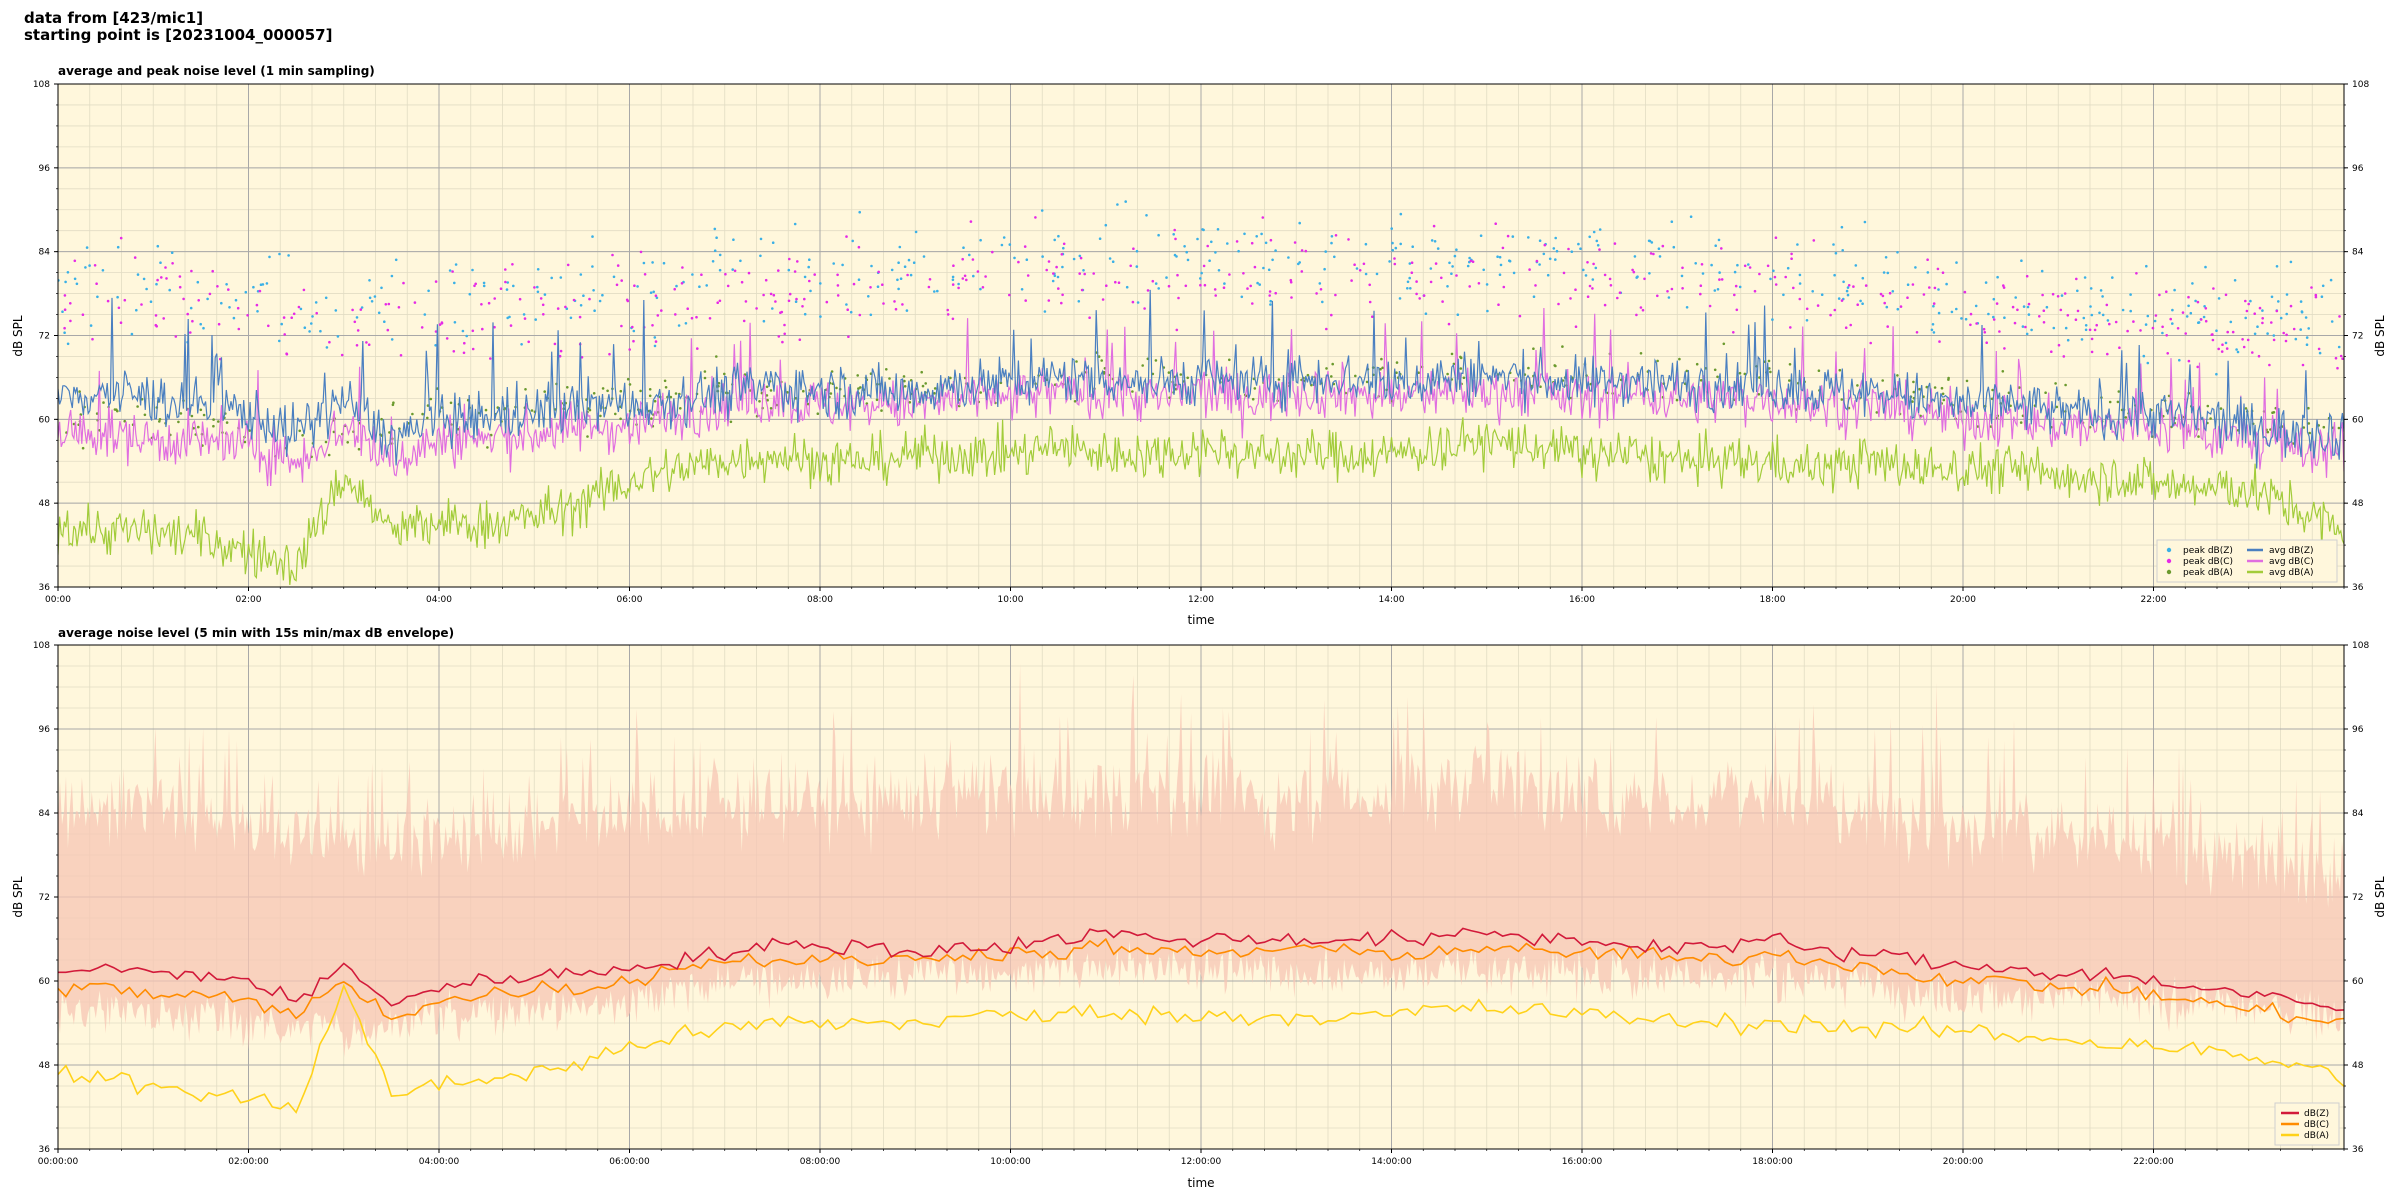 This screenshot has width=2400, height=1200. Describe the element at coordinates (1200, 1183) in the screenshot. I see `x-axis-label-2: time` at that location.